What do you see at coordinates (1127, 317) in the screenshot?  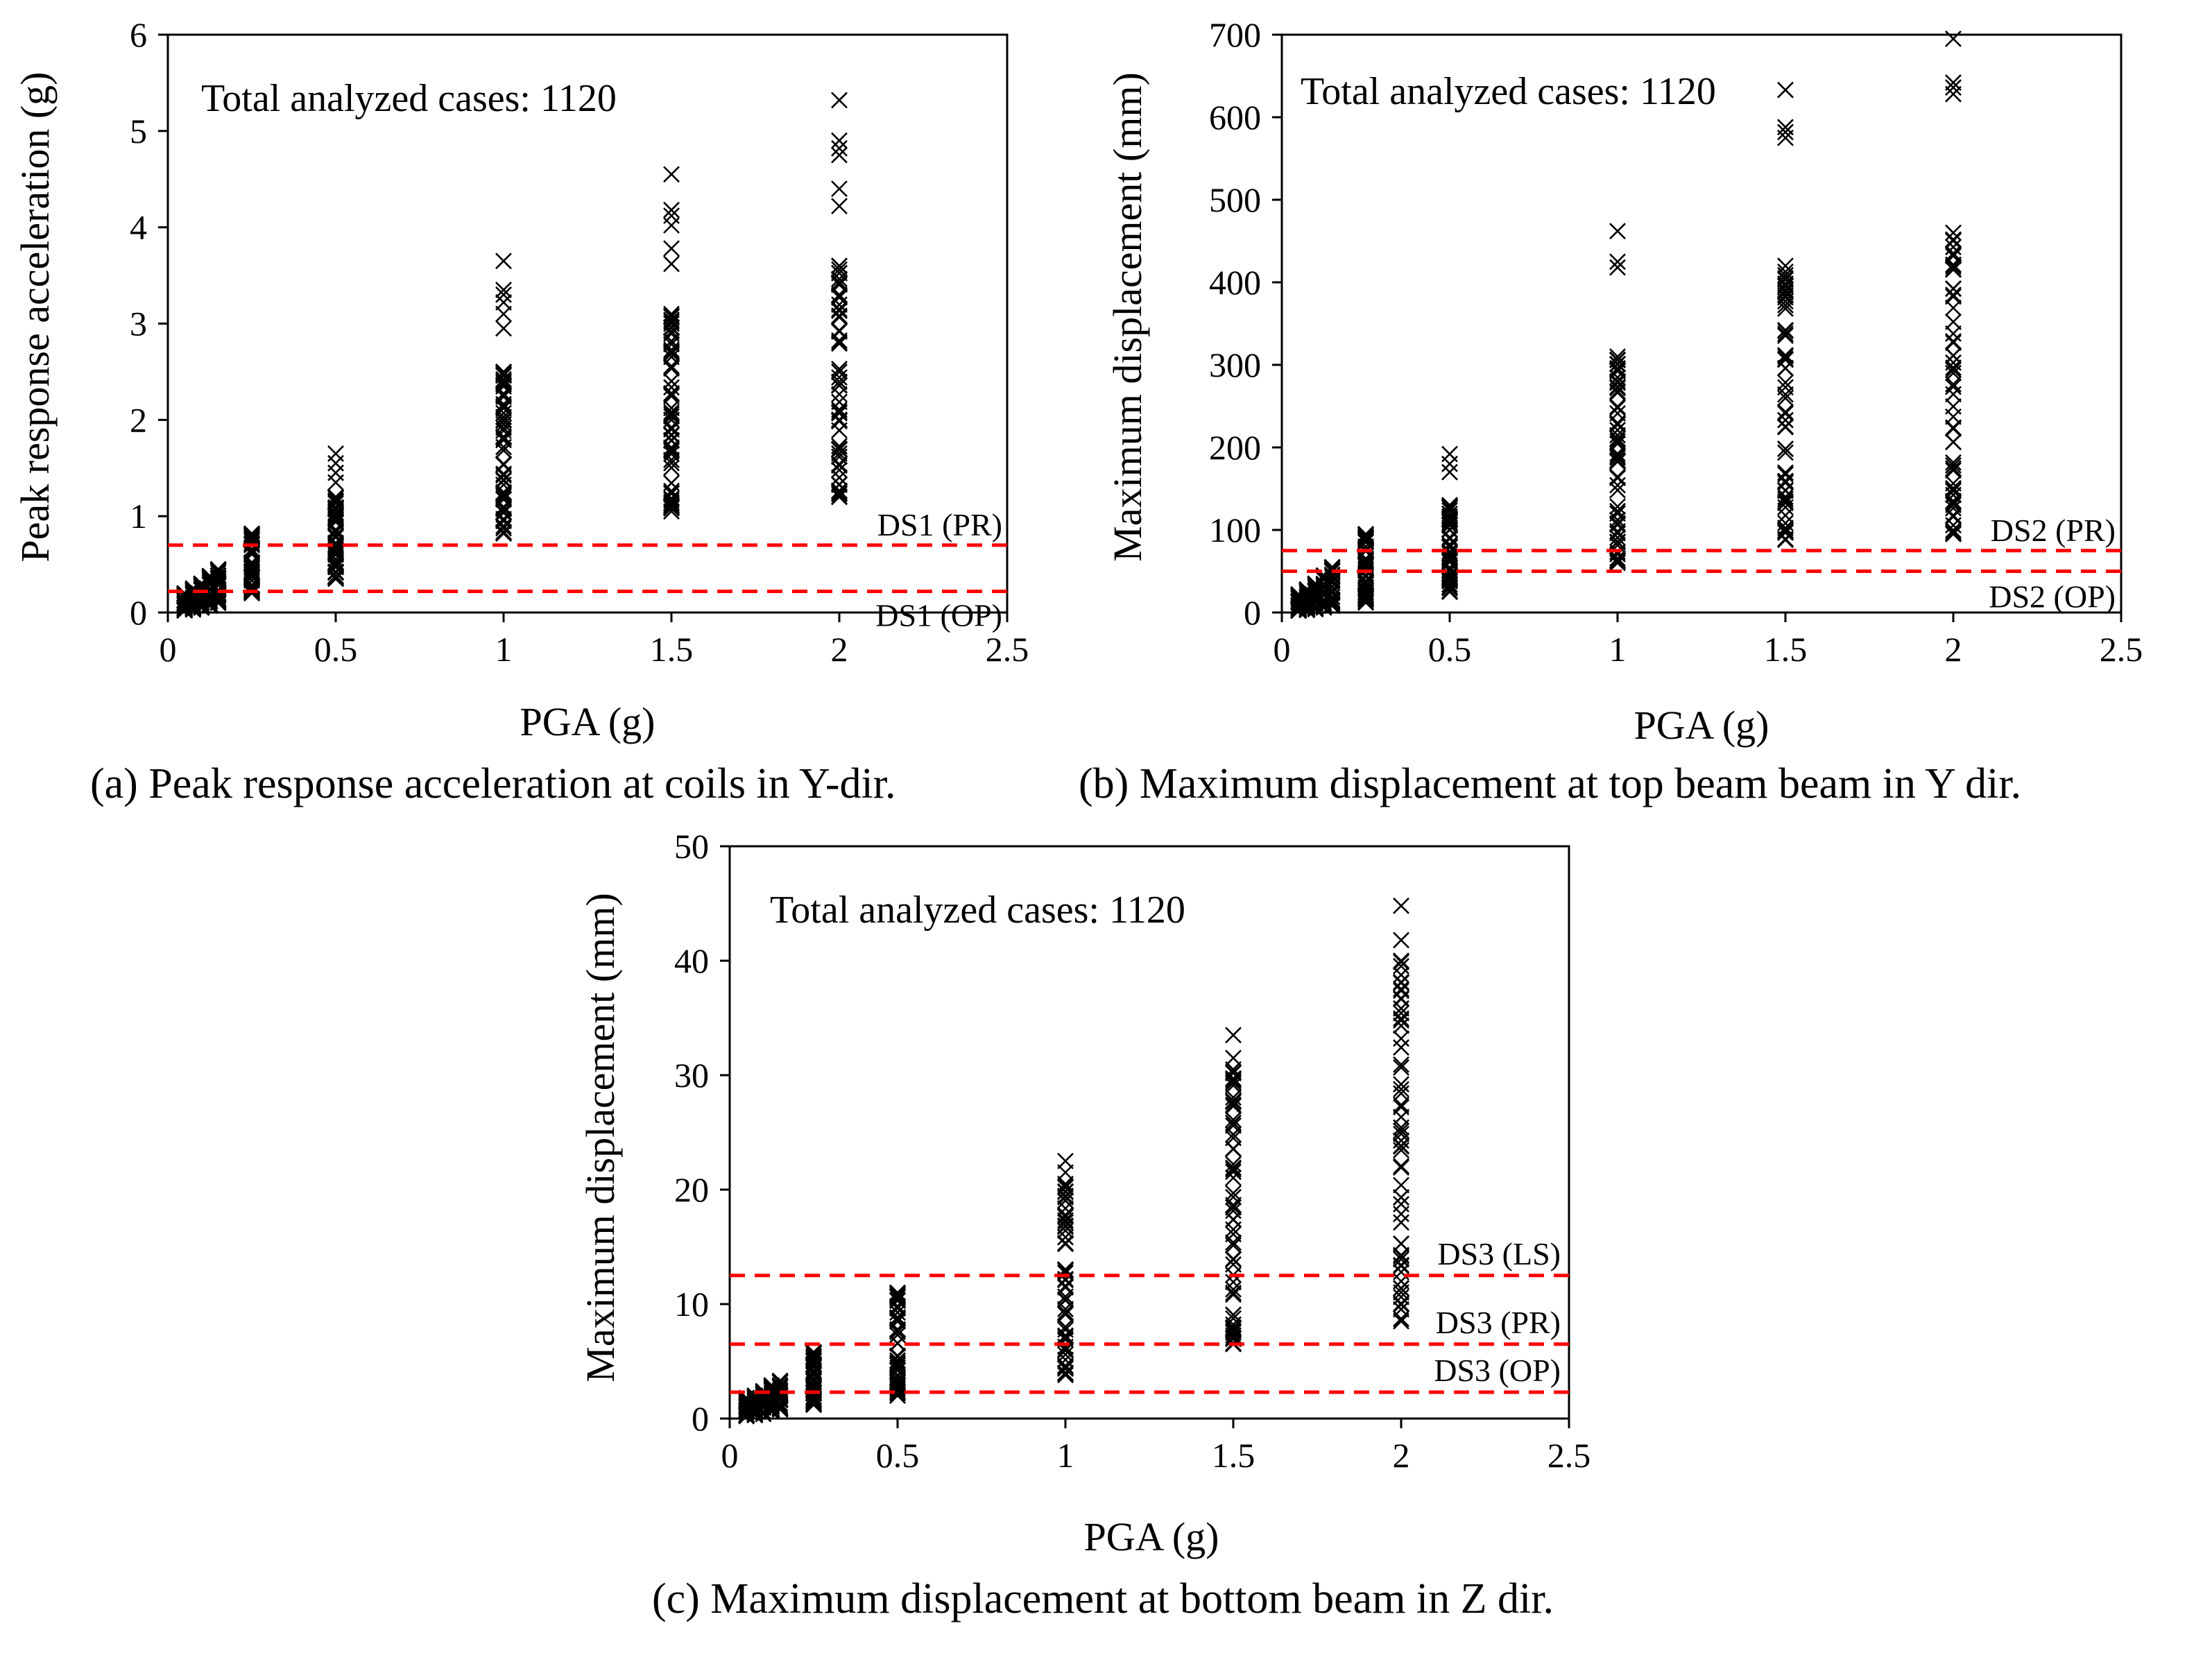 I see `y-axis-title: Maximum displacement (mm)` at bounding box center [1127, 317].